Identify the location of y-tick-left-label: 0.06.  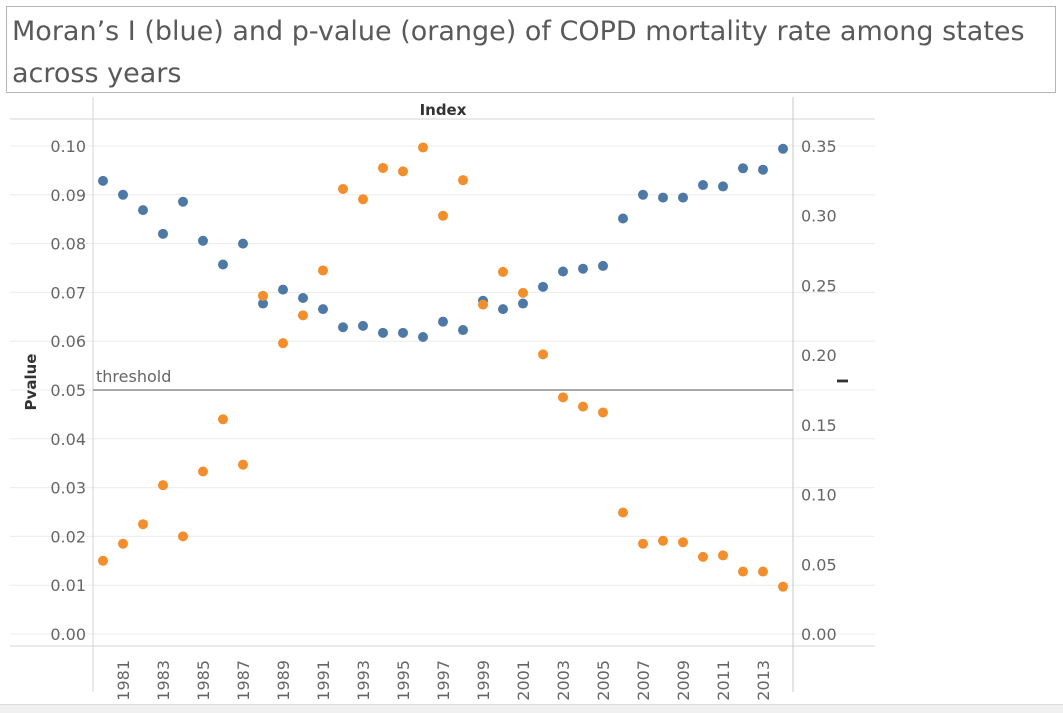
(68, 341).